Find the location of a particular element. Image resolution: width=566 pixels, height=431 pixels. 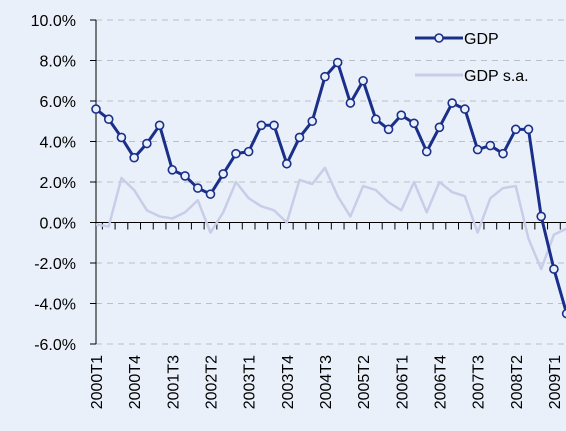

y-tick-label: -6.0% is located at coordinates (55, 345).